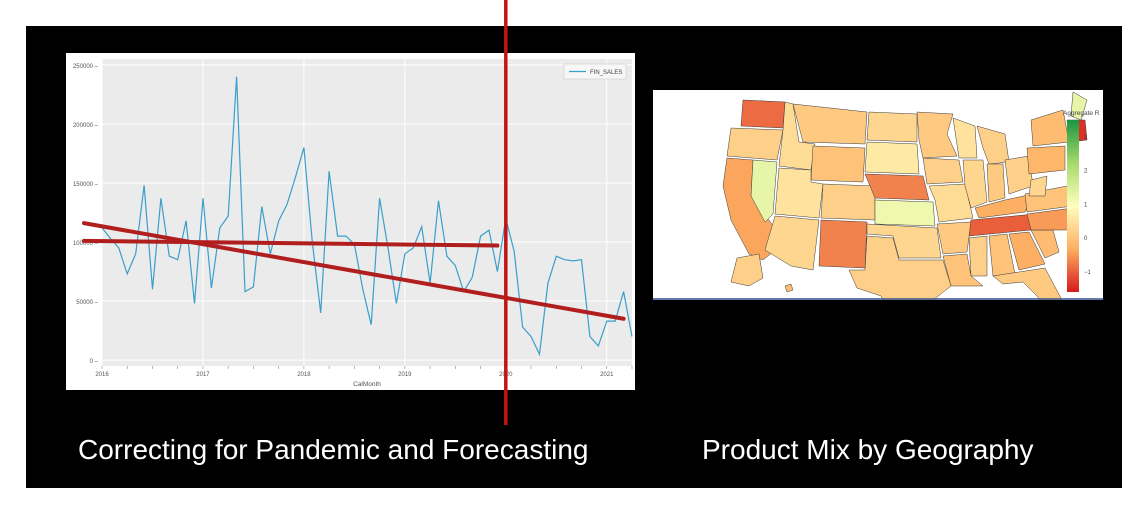  I want to click on state-ga, so click(1027, 251).